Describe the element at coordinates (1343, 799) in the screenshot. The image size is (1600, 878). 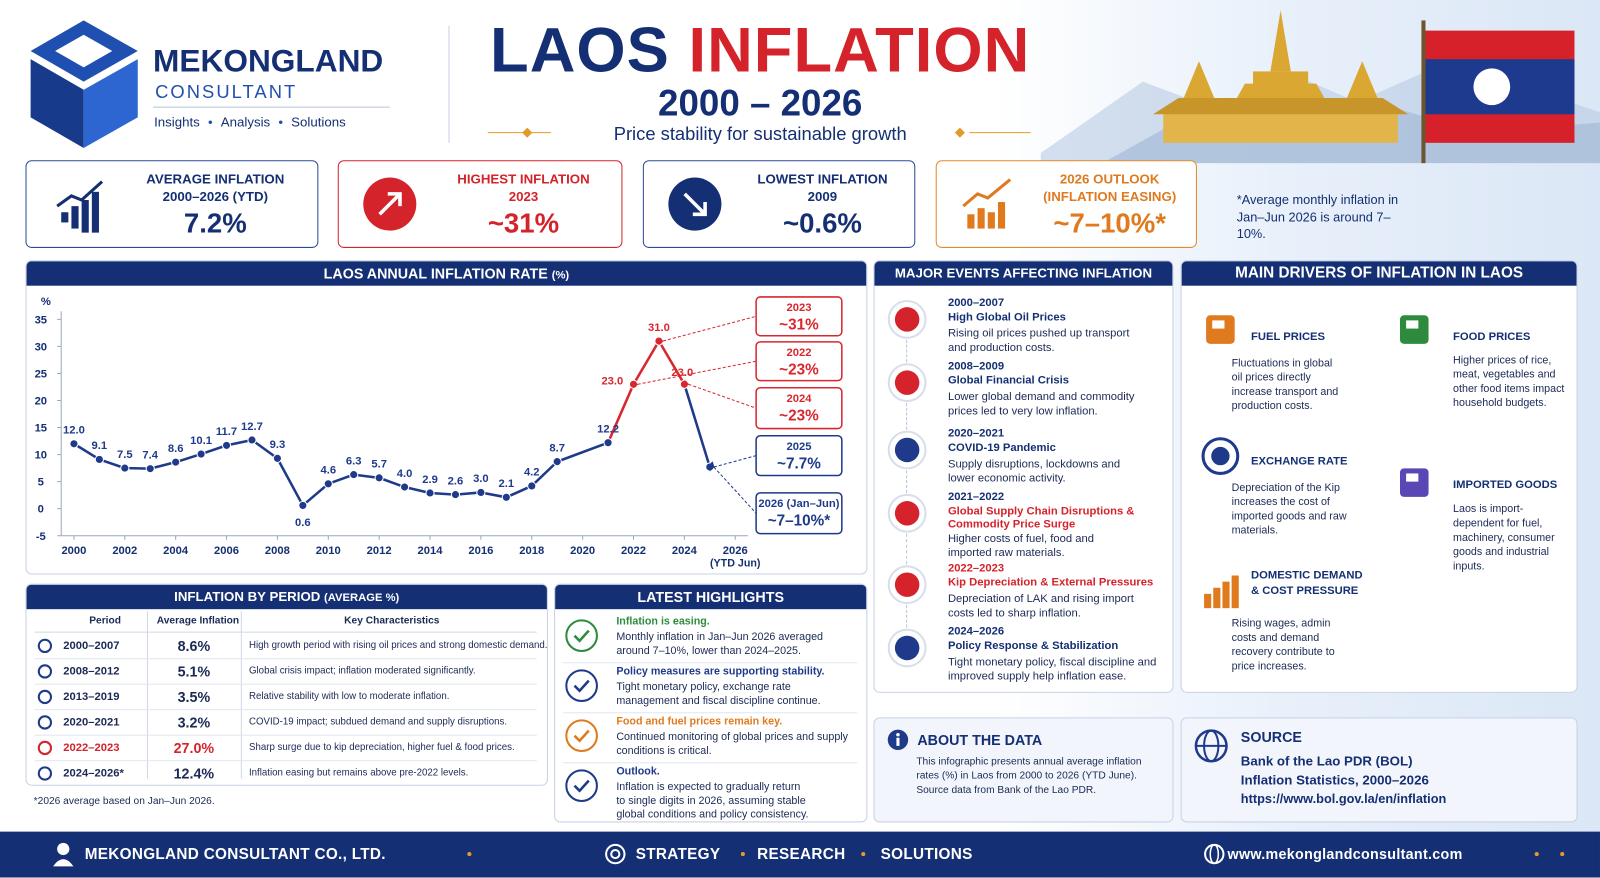
I see `source-link: https://www.bol.gov.la/en/inflation` at that location.